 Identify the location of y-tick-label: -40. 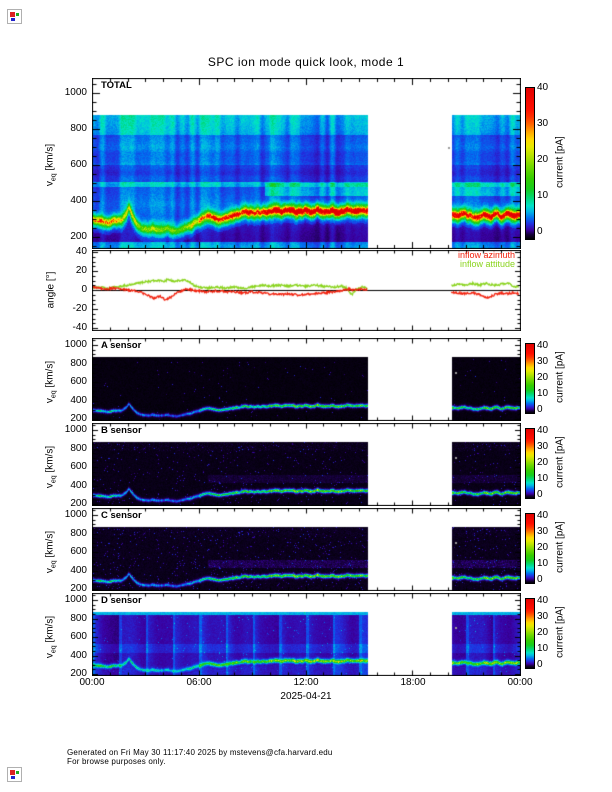
(79, 327).